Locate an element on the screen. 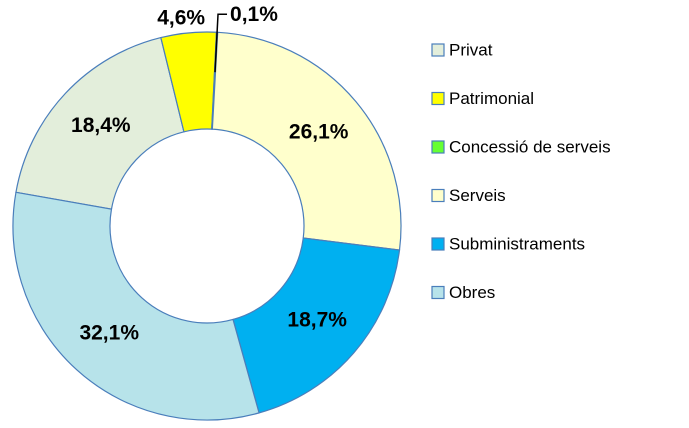  legend-label: Serveis is located at coordinates (477, 195).